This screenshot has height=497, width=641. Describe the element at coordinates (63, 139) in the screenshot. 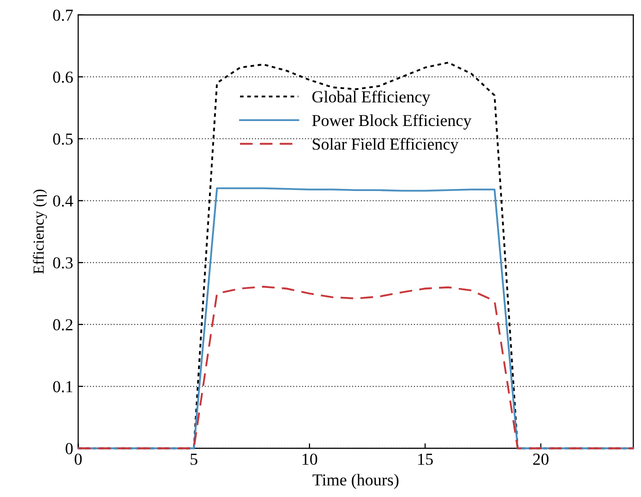

I see `y-tick-label: 0.5` at that location.